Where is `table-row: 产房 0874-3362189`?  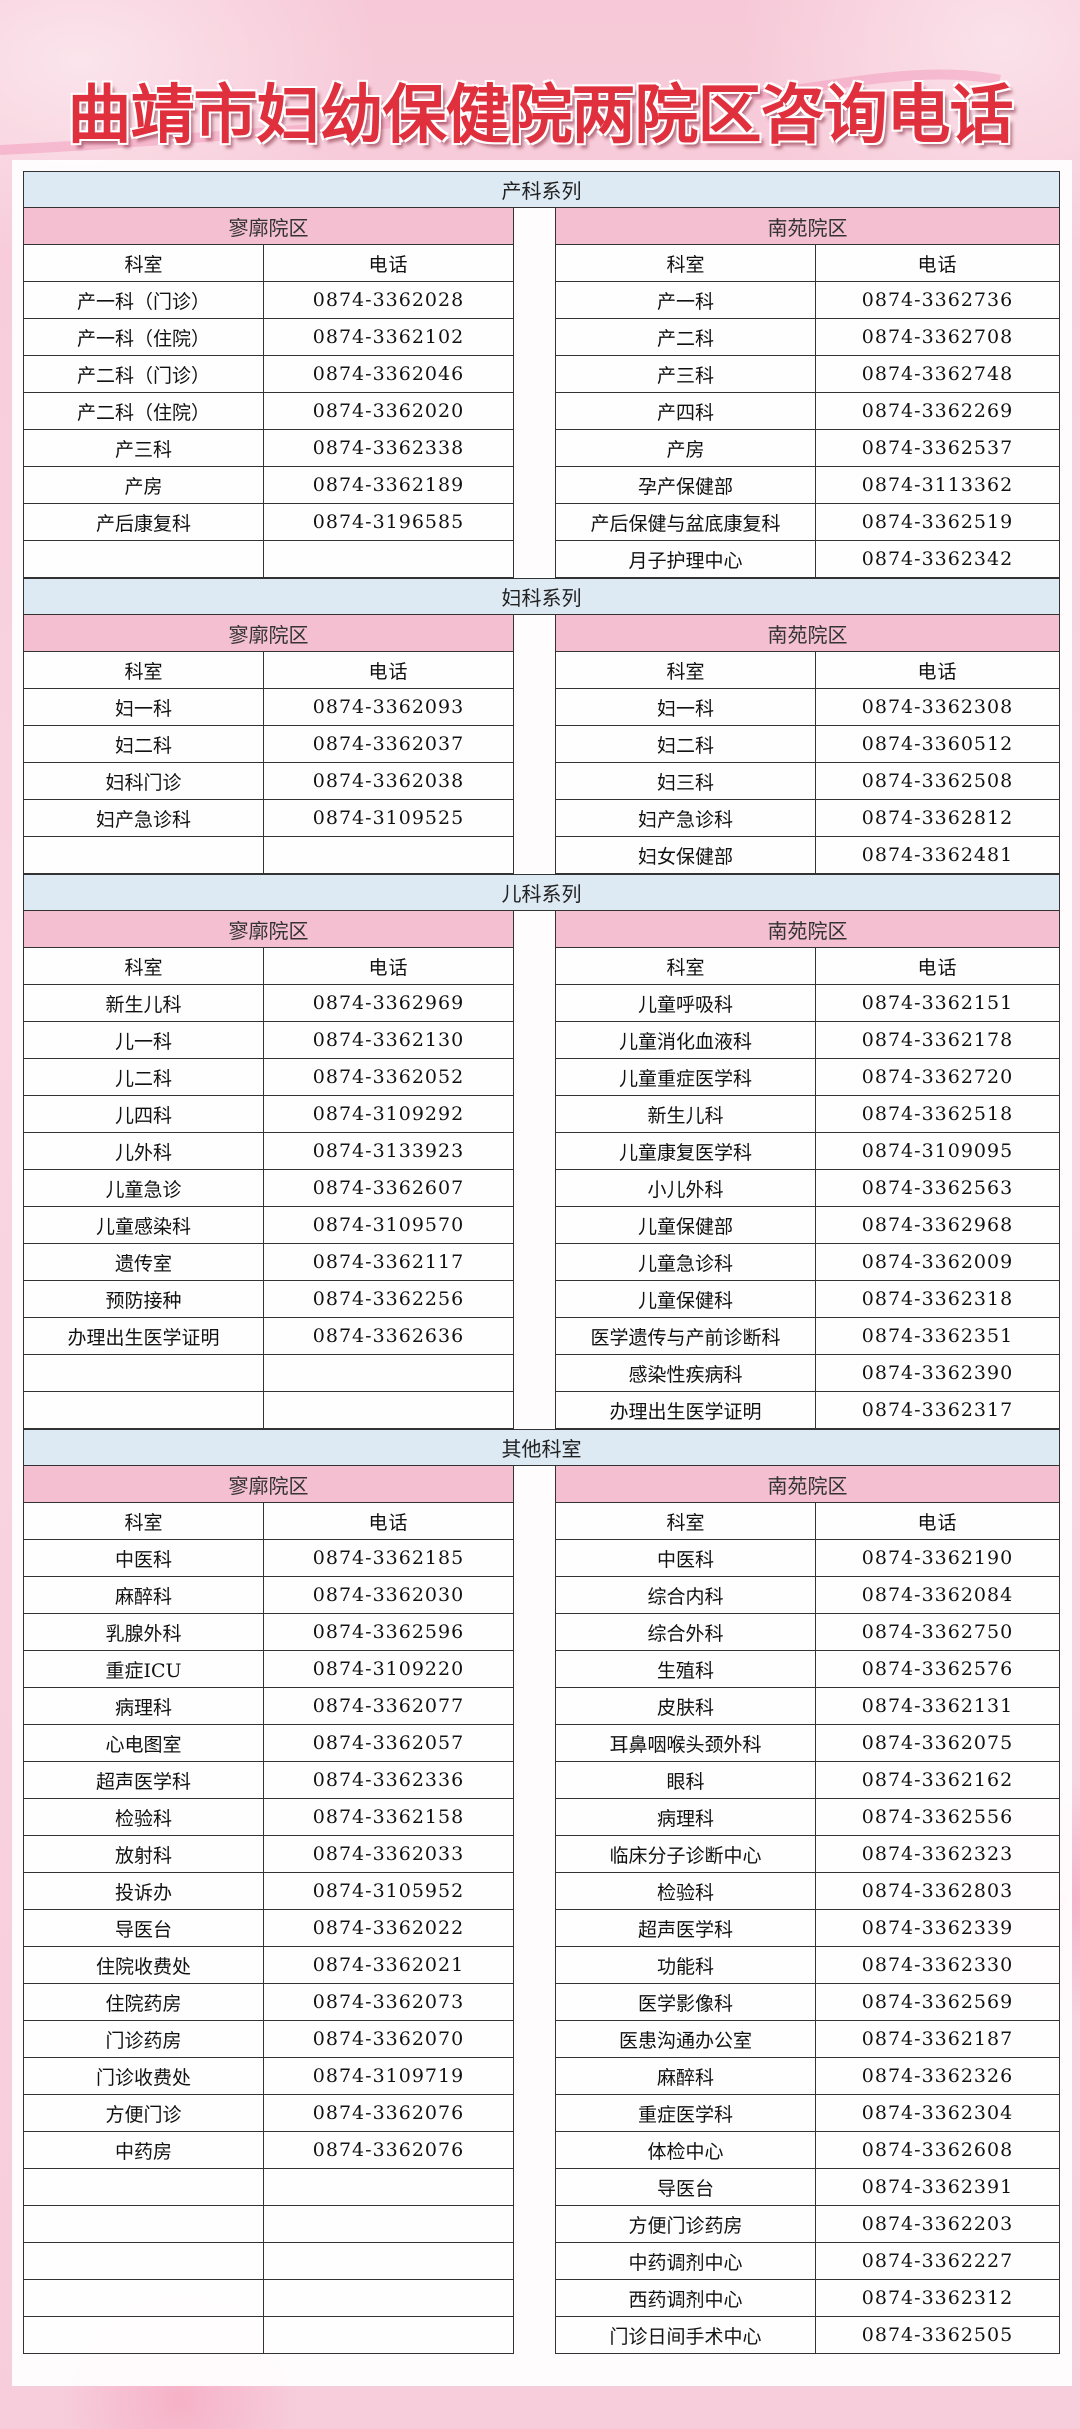
table-row: 产房 0874-3362189 is located at coordinates (268, 485).